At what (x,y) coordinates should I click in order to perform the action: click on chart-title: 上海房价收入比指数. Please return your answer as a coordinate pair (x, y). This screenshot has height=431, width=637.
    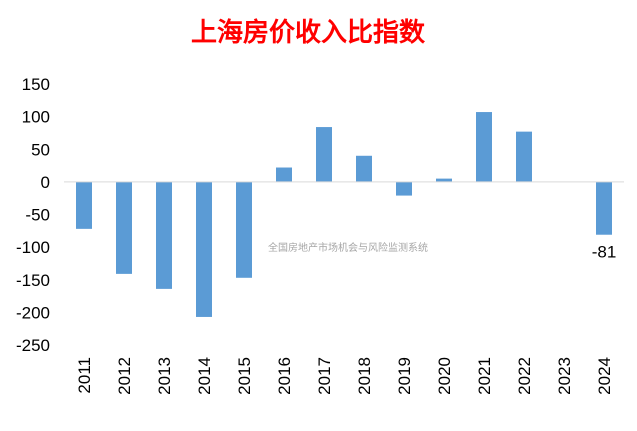
    Looking at the image, I should click on (308, 33).